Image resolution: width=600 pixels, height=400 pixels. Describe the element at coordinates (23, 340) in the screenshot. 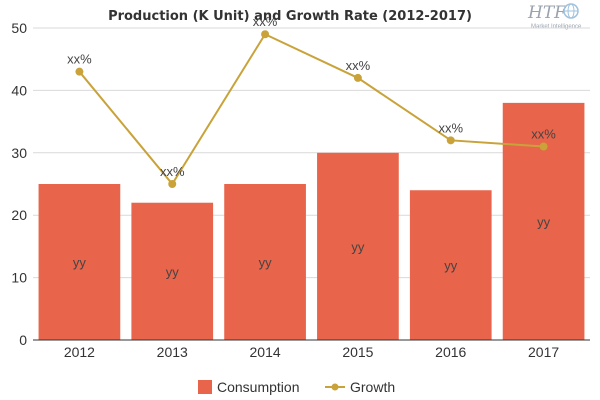

I see `y-tick-label: 0` at that location.